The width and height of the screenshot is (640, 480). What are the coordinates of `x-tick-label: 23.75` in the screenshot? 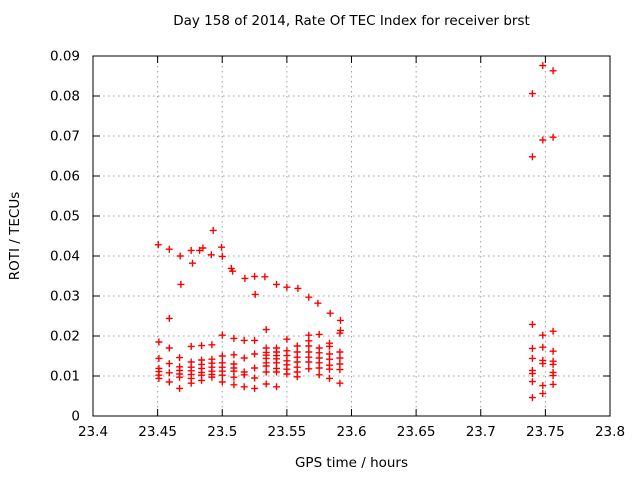 It's located at (545, 432).